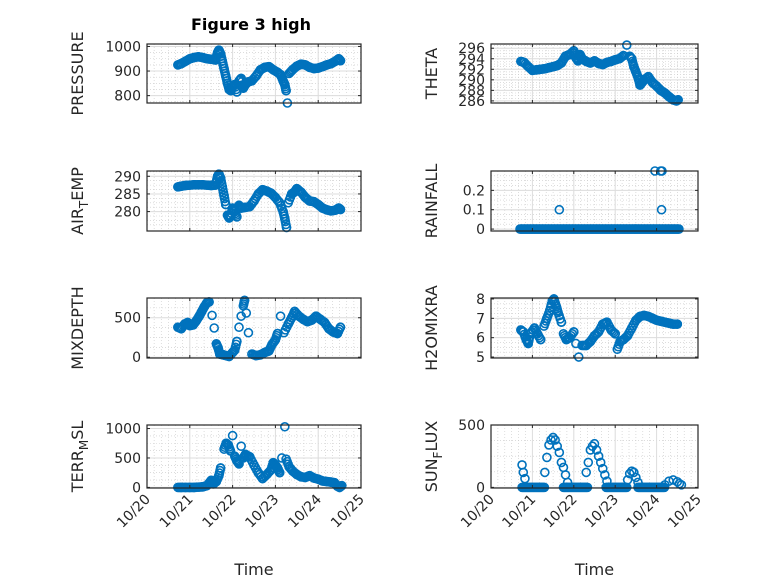 Image resolution: width=778 pixels, height=583 pixels. What do you see at coordinates (480, 358) in the screenshot?
I see `y-tick-label: 5` at bounding box center [480, 358].